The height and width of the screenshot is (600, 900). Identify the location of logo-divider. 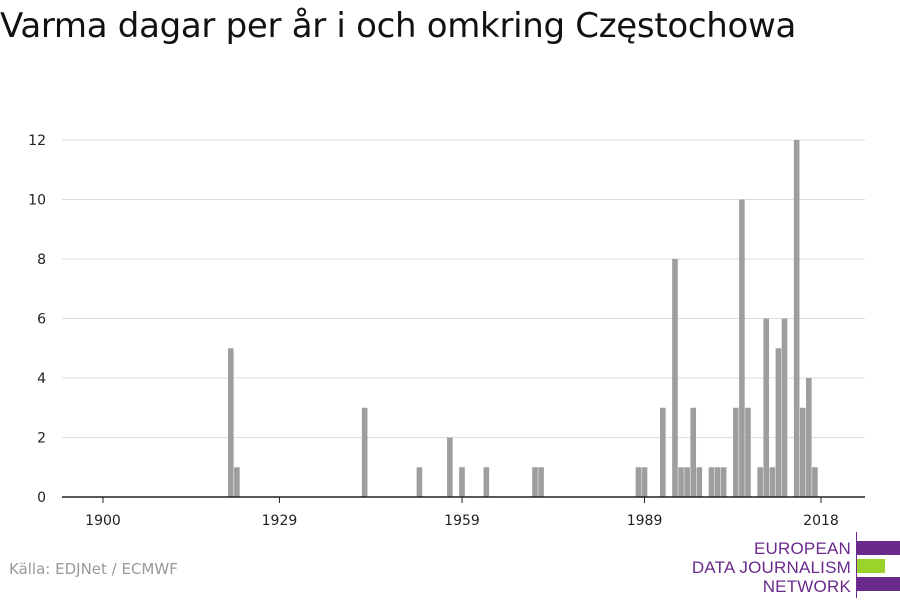
(856, 565).